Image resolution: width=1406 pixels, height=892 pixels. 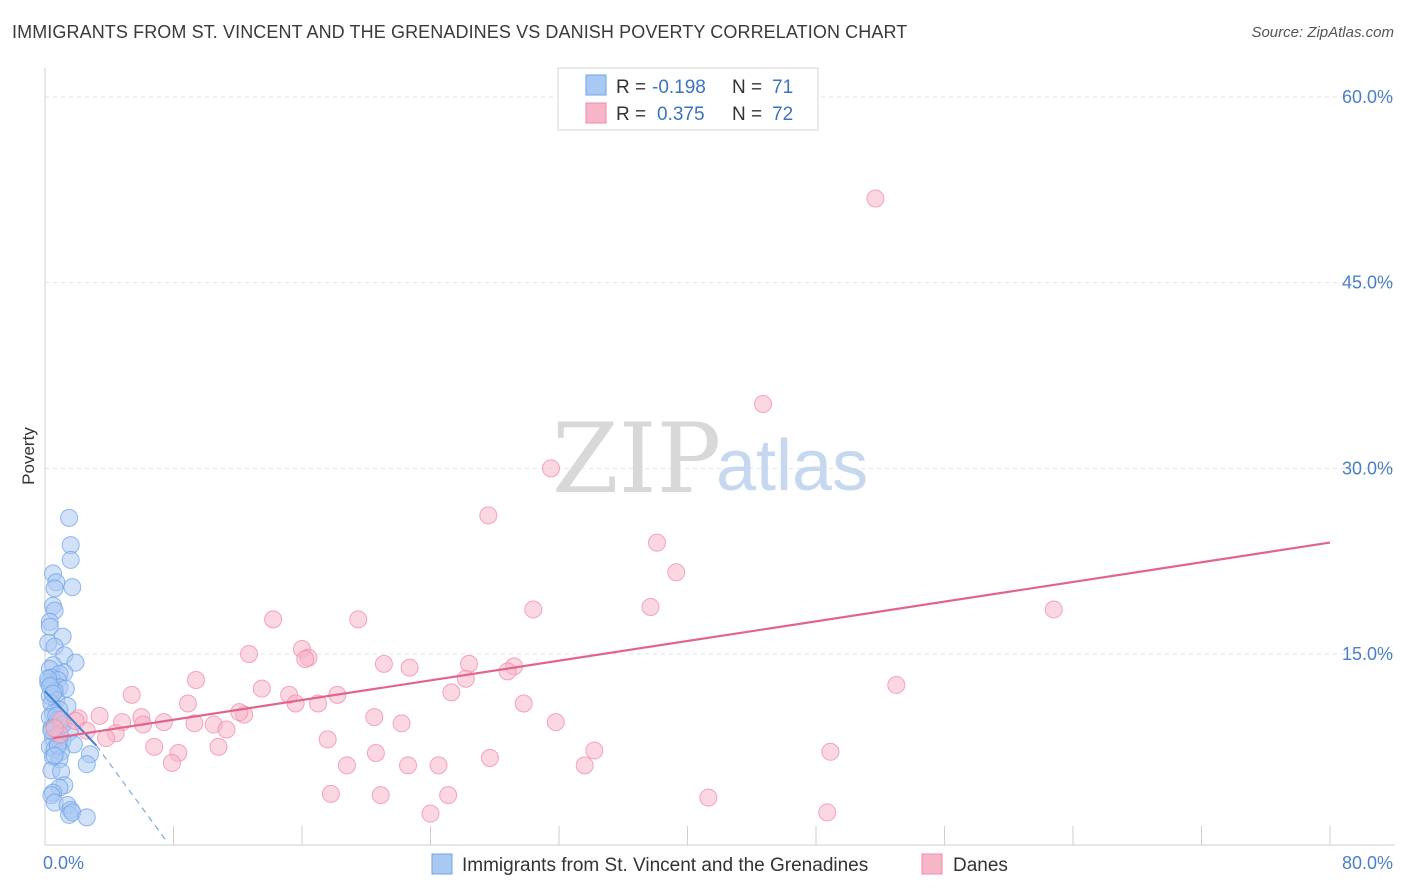 I want to click on watermark-zip: ZIP, so click(x=636, y=459).